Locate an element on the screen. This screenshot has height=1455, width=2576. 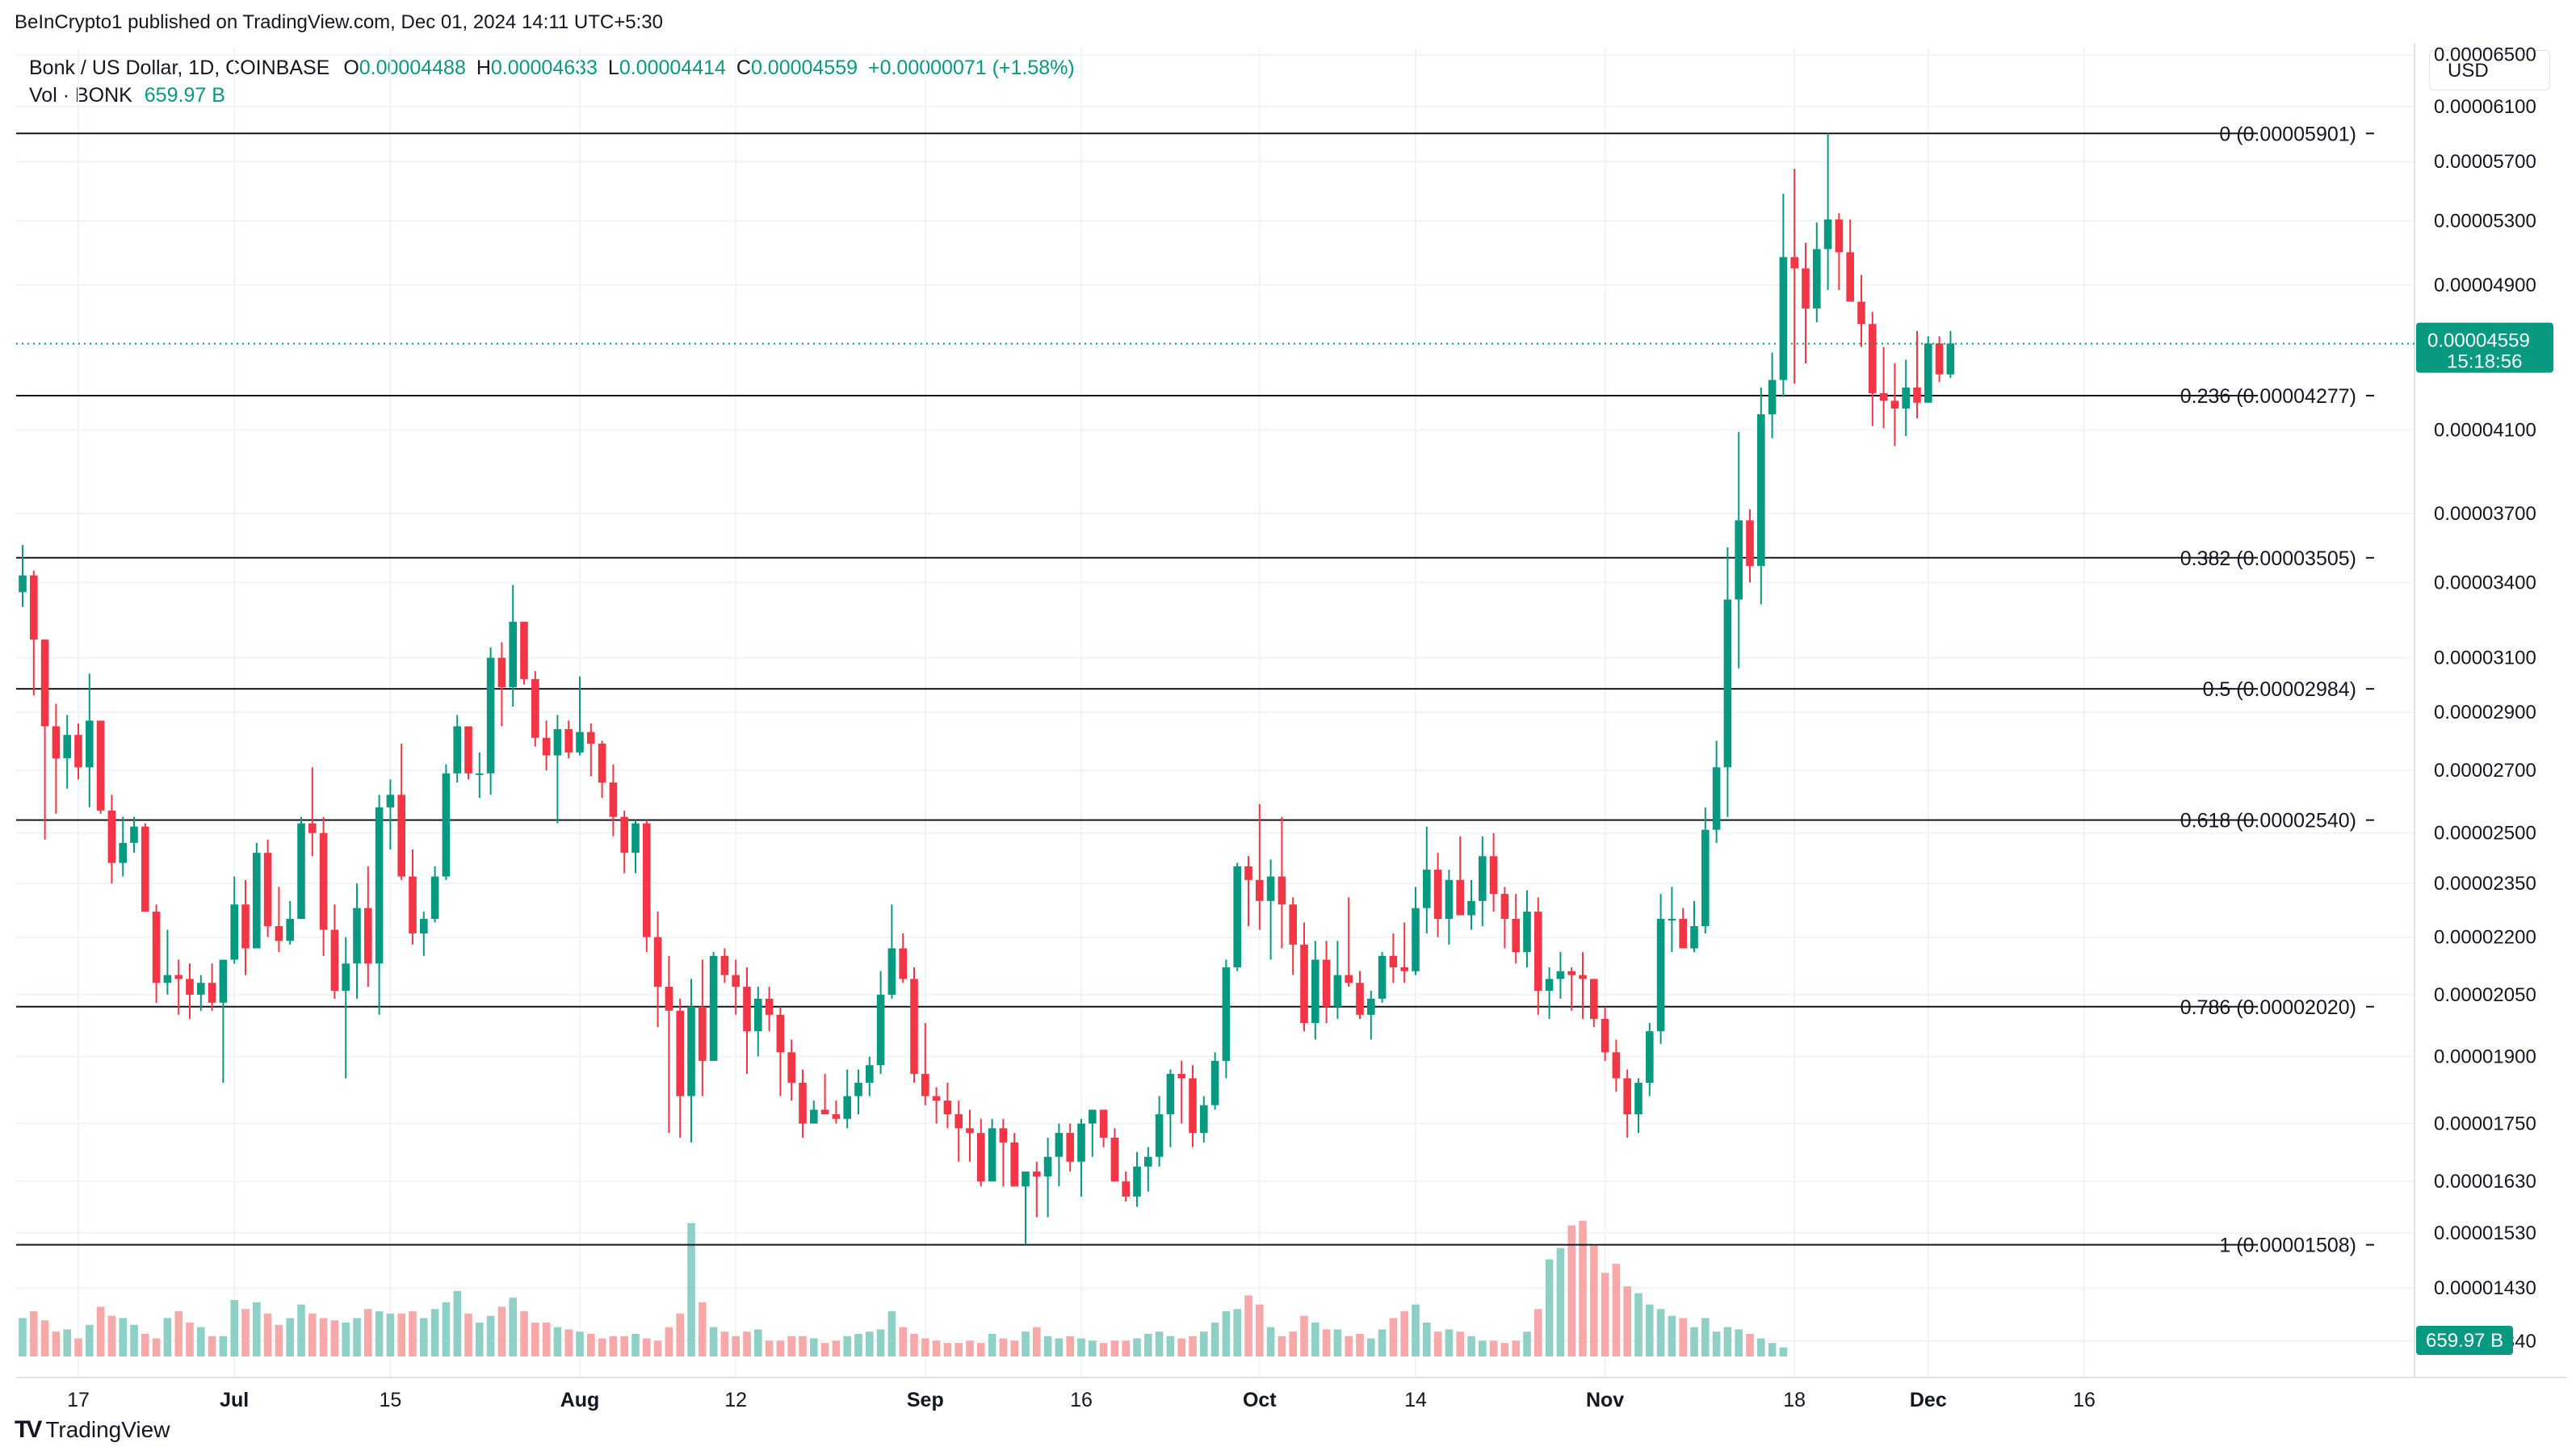
last-price-badge is located at coordinates (2484, 347).